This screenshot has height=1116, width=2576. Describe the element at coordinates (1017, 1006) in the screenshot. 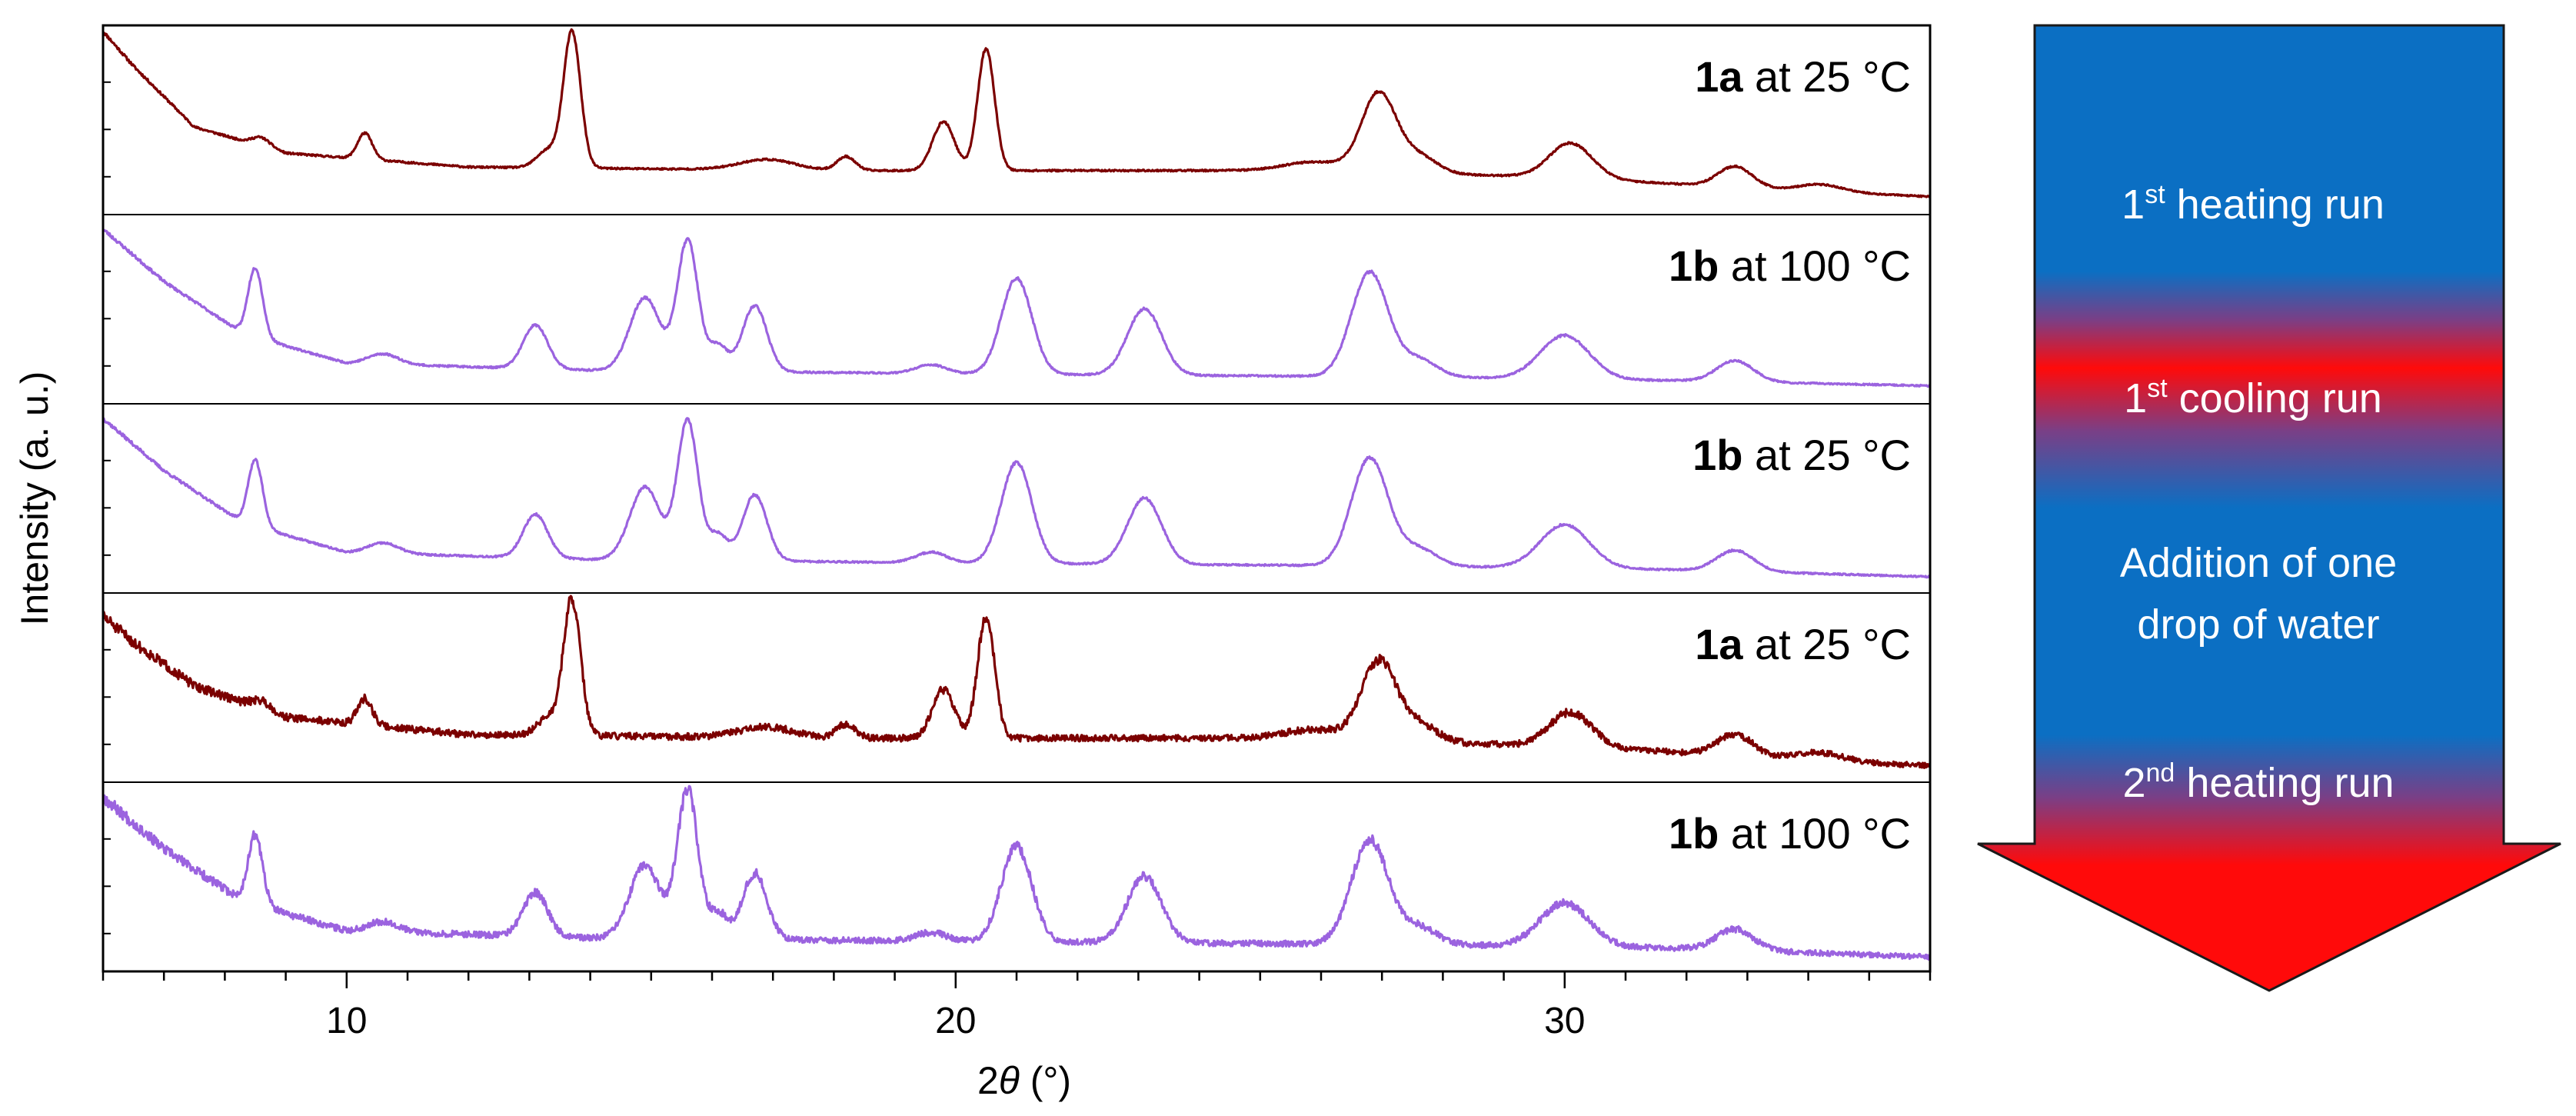

I see `x-axis-ticks: 10 20 30` at that location.